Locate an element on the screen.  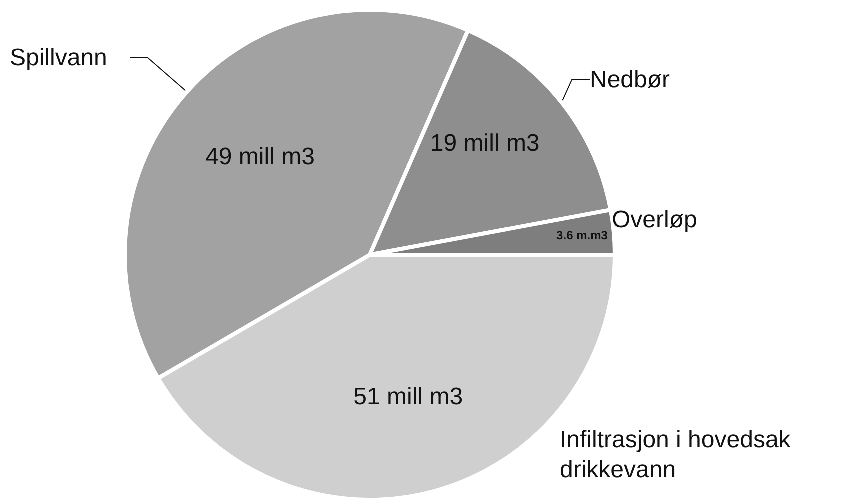
data-label: 49 mill m3 is located at coordinates (260, 157).